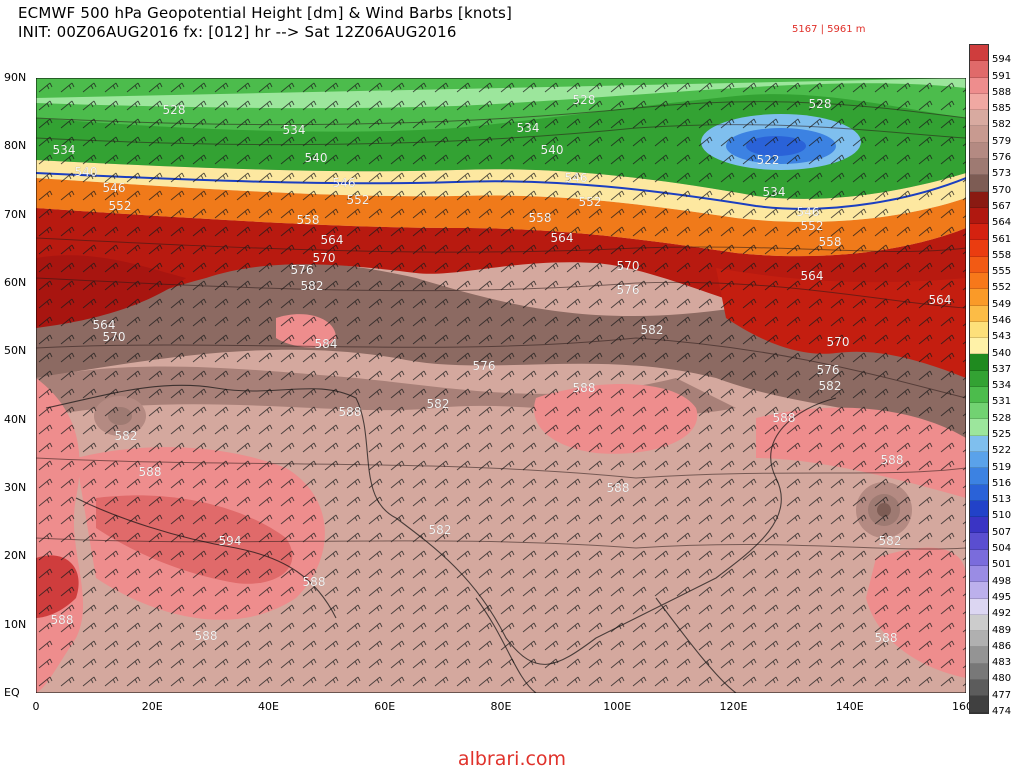 This screenshot has height=770, width=1024. What do you see at coordinates (1002, 337) in the screenshot?
I see `colorbar-level-label: 543` at bounding box center [1002, 337].